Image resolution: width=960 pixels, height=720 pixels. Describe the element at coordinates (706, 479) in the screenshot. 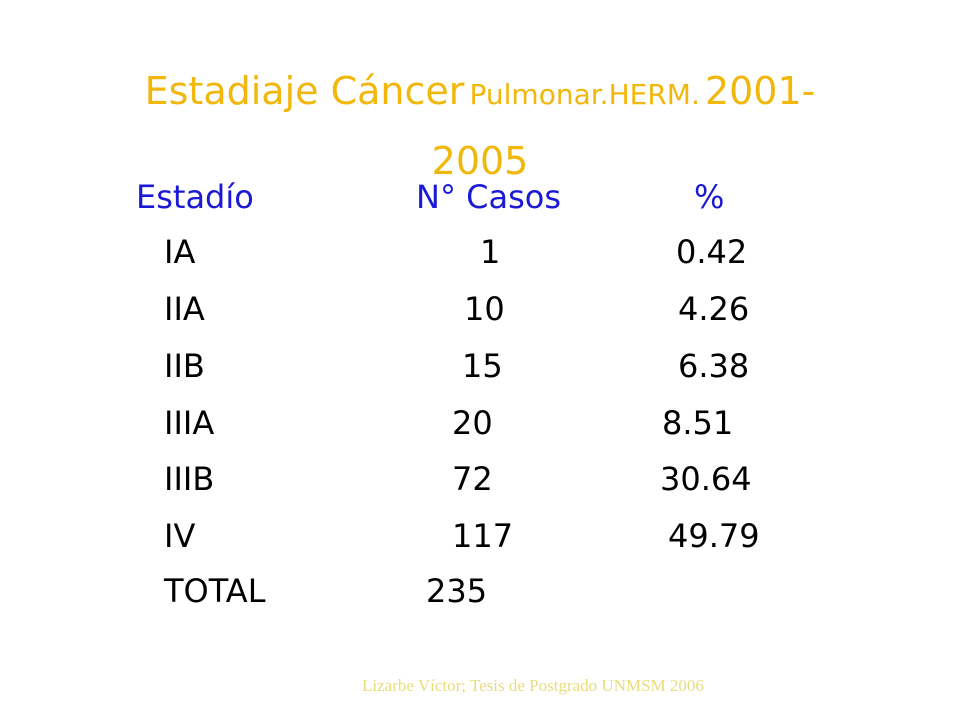

I see `percent-cell: 30.64` at that location.